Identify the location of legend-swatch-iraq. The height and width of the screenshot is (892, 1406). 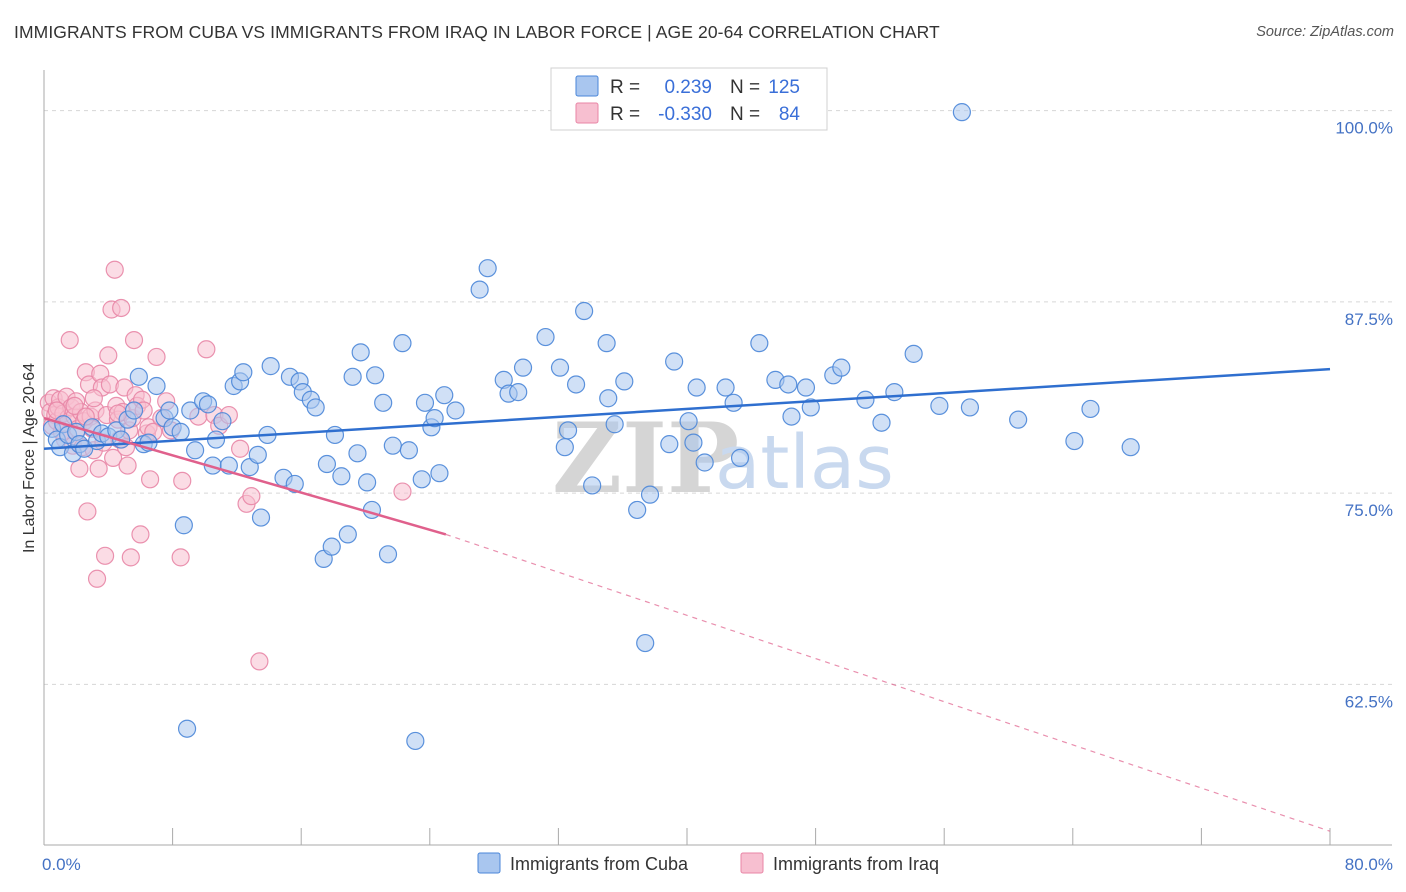
(587, 113).